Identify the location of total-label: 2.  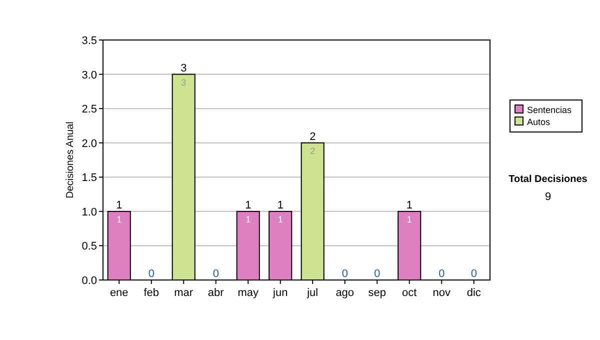
(313, 136).